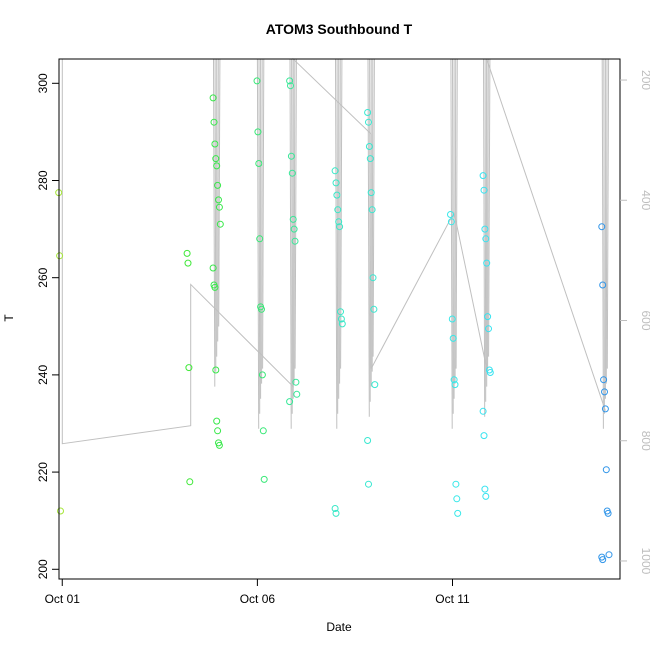  Describe the element at coordinates (43, 277) in the screenshot. I see `y-tick-label-3: 260` at that location.